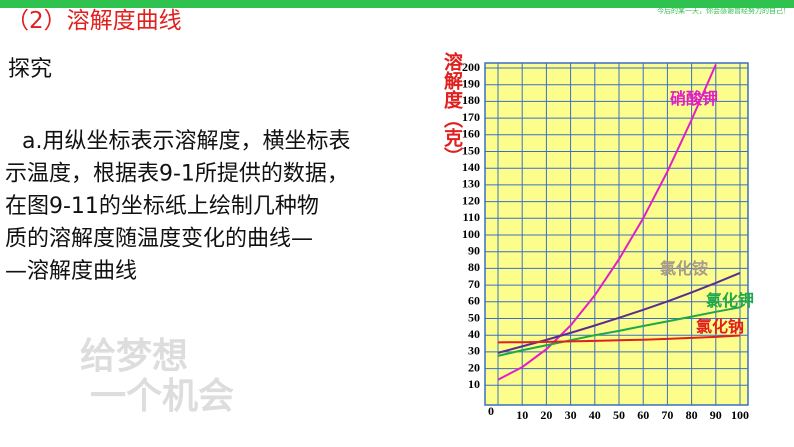 The height and width of the screenshot is (447, 794). What do you see at coordinates (474, 334) in the screenshot?
I see `y-tick-label: 40` at bounding box center [474, 334].